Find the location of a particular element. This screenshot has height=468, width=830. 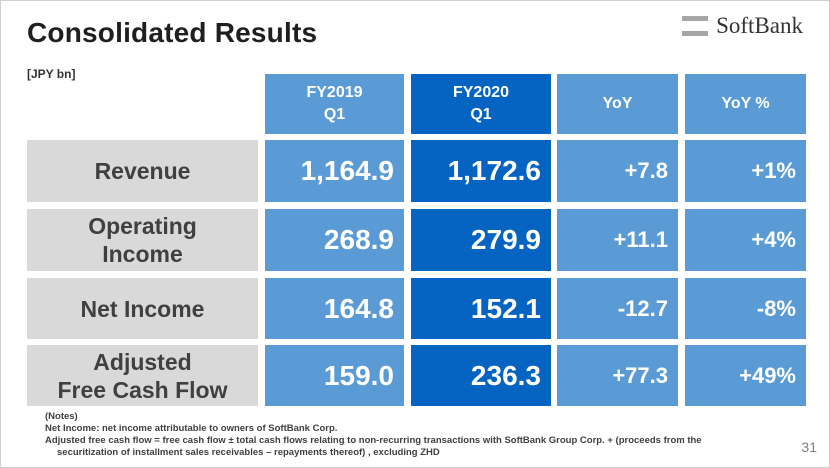

column-header-line: FY2019 is located at coordinates (334, 92).